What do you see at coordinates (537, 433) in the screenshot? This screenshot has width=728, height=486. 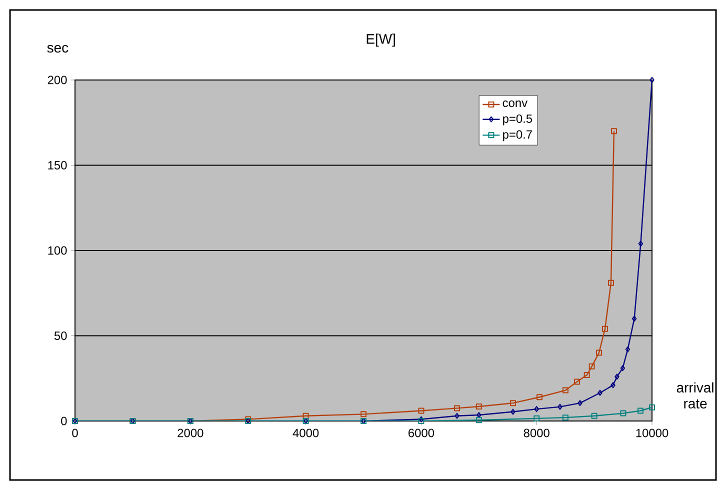 I see `x-tick-label: 8000` at bounding box center [537, 433].